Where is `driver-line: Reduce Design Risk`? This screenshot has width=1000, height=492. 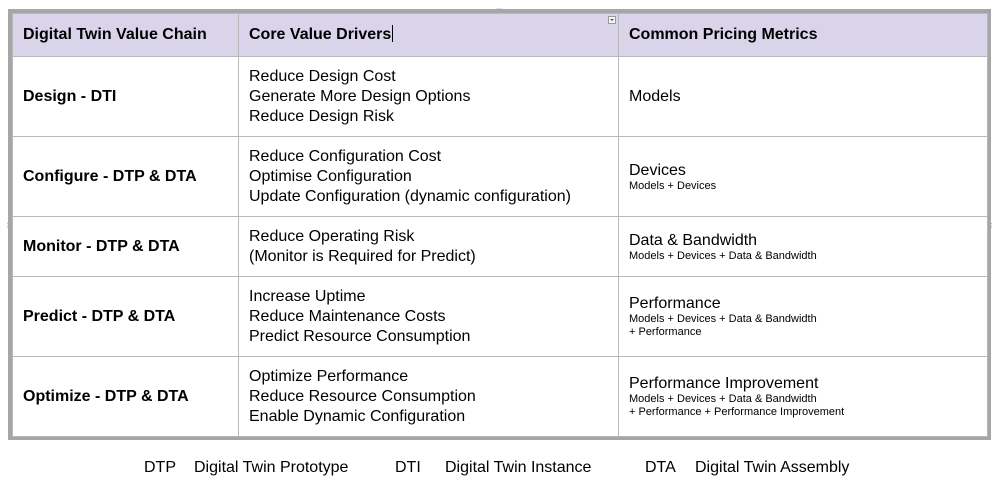
driver-line: Reduce Design Risk is located at coordinates (321, 116).